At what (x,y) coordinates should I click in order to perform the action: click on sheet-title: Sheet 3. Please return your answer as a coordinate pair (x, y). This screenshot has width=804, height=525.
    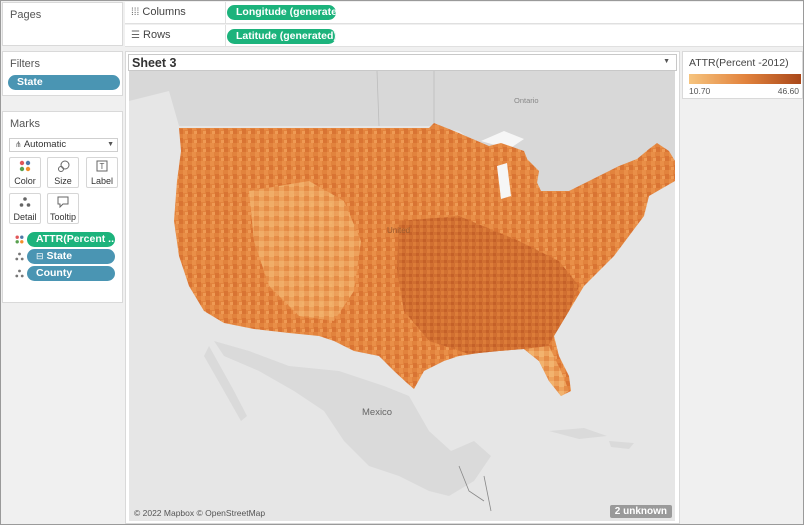
    Looking at the image, I should click on (154, 63).